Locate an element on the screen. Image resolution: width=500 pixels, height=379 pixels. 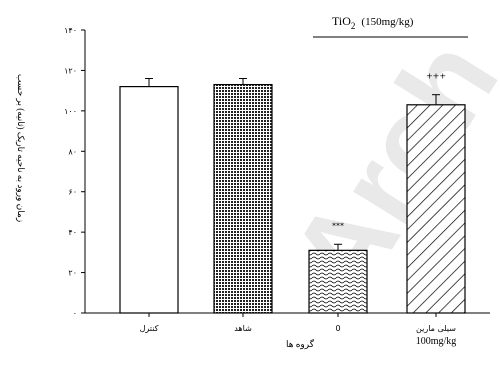
y-tick-label: ۰ is located at coordinates (75, 313).